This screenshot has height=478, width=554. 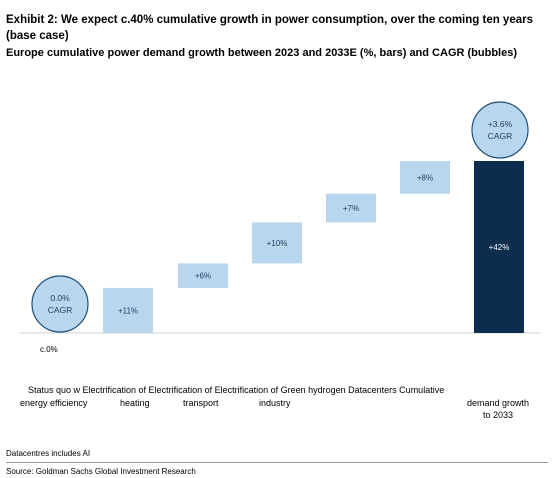 I want to click on bar-label-2: +11%, so click(x=128, y=310).